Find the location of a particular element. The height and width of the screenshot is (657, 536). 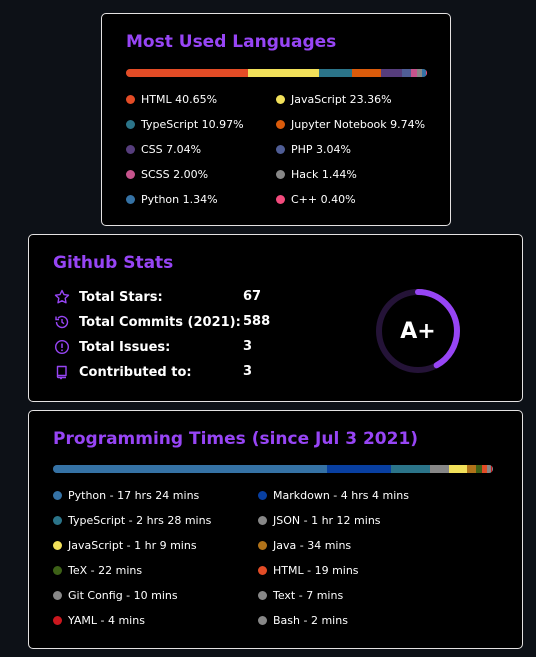

language-legend-label: C++ 0.40% is located at coordinates (323, 199).